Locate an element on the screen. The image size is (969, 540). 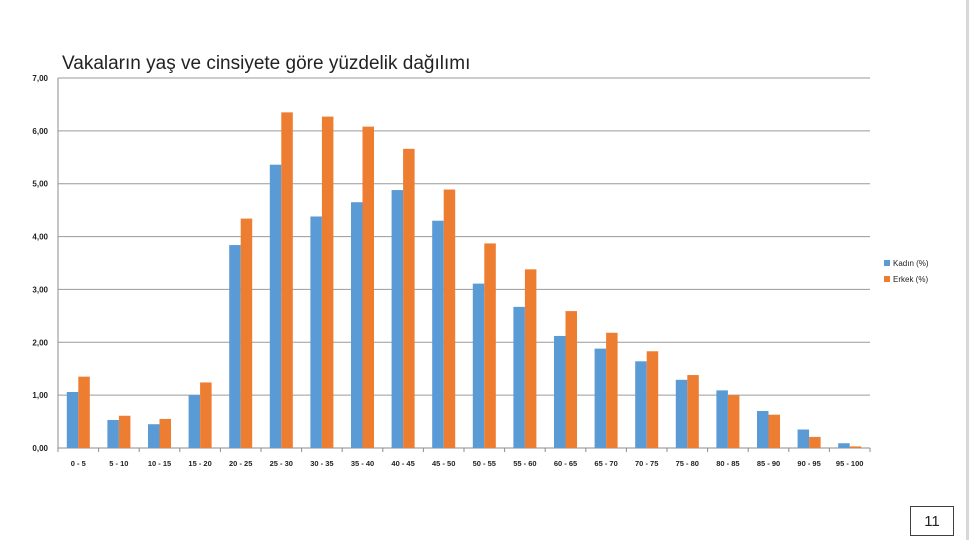
legend-item-kadin: Kadın (%) is located at coordinates (906, 263).